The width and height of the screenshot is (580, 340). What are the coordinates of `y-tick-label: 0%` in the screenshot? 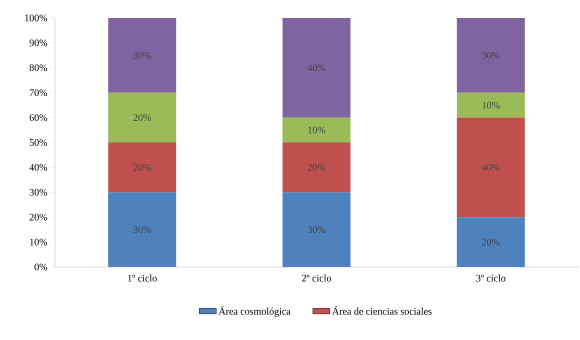 It's located at (41, 267).